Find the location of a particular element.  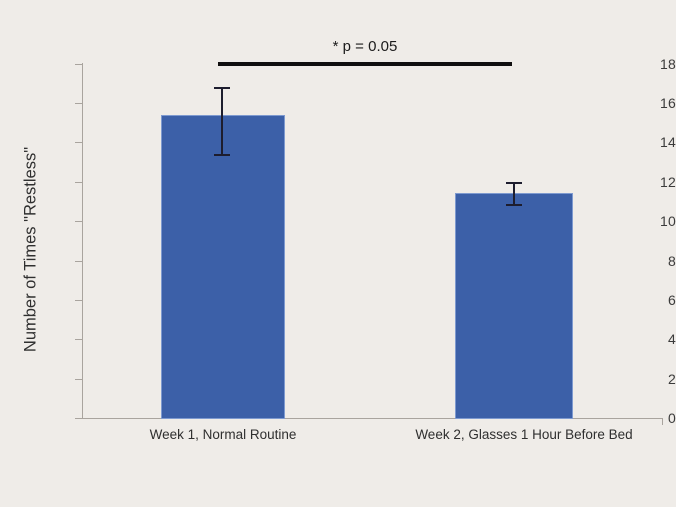

y-axis-title: Number of Times "Restless" is located at coordinates (30, 249).